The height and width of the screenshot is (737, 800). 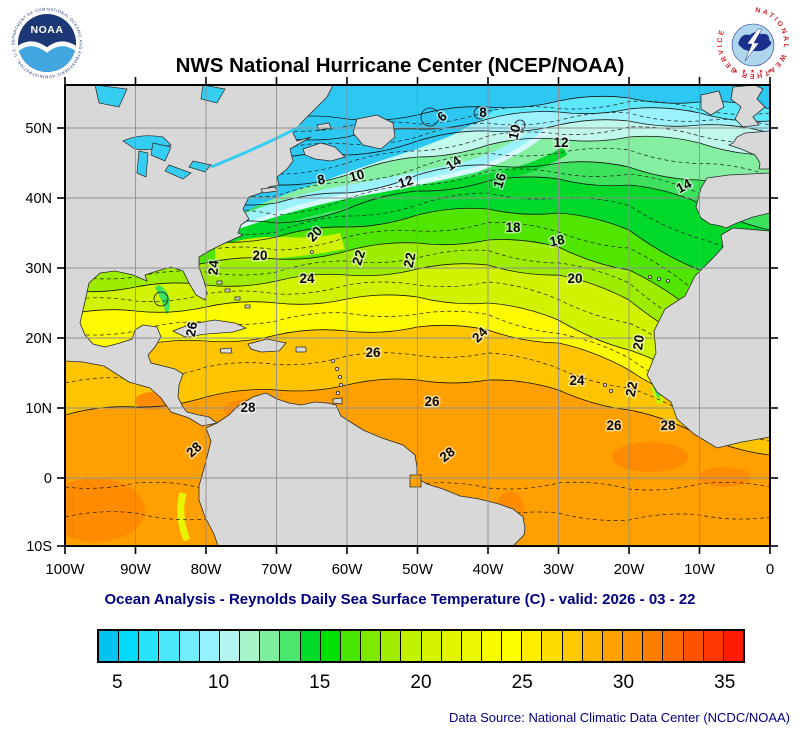 What do you see at coordinates (348, 569) in the screenshot?
I see `lon-label: 60W` at bounding box center [348, 569].